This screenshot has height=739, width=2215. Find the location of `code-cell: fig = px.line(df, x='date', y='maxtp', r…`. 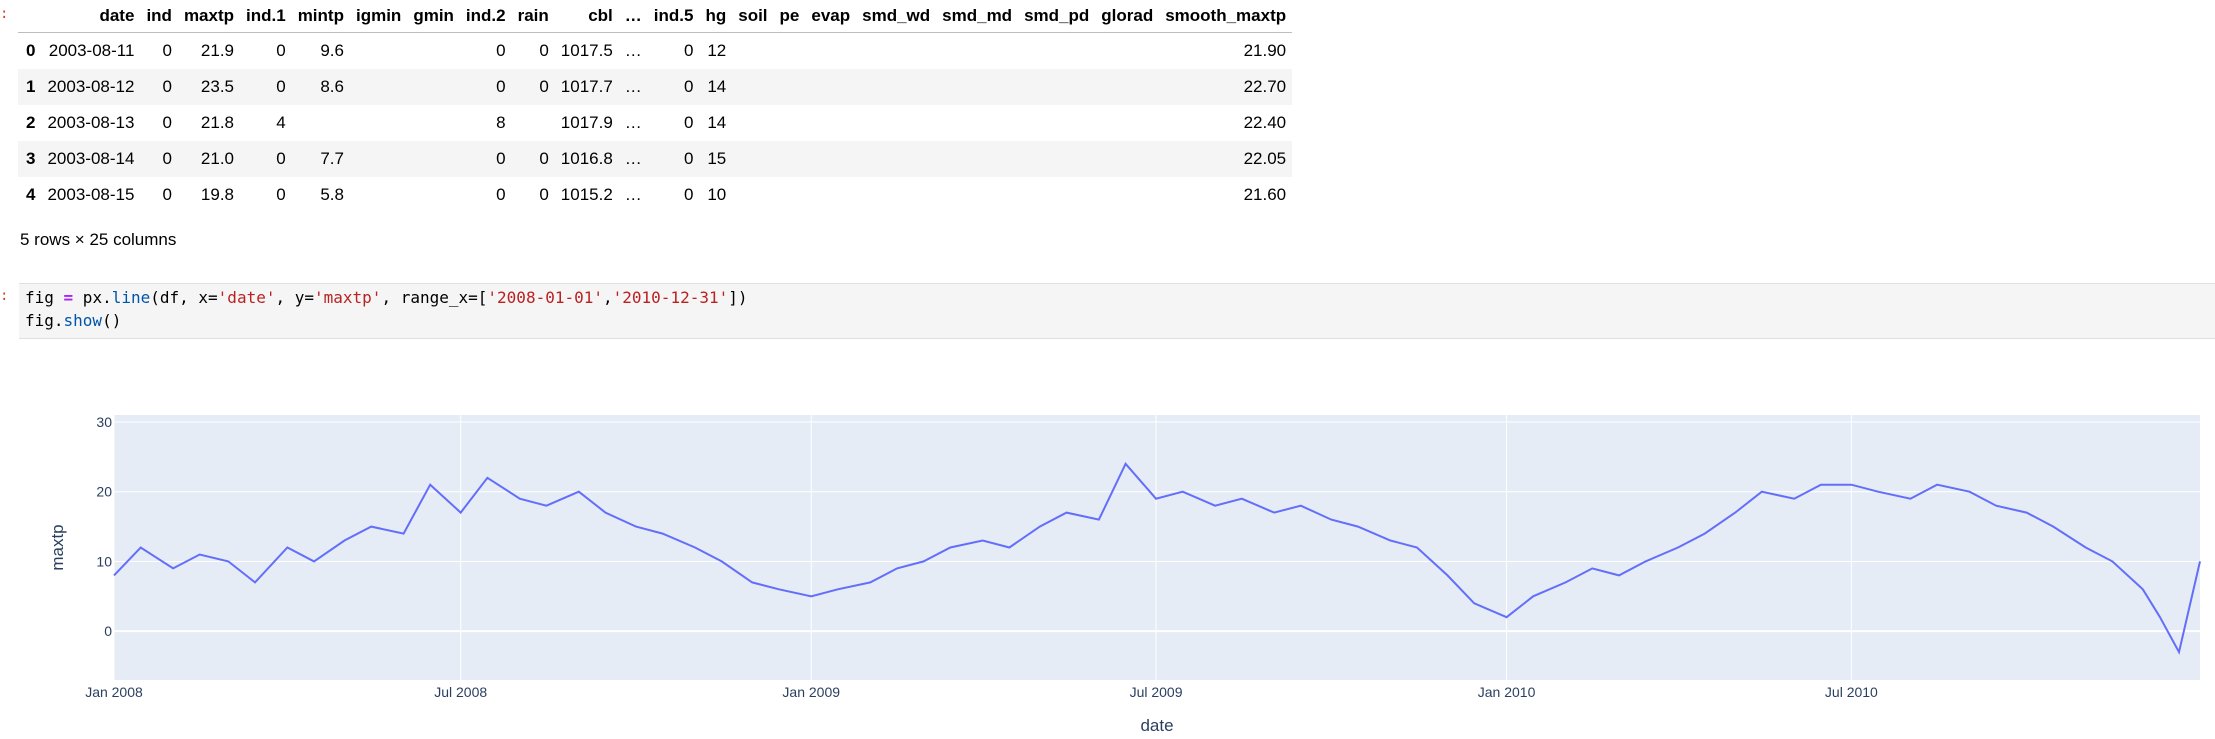

code-cell: fig = px.line(df, x='date', y='maxtp', r… is located at coordinates (1117, 311).